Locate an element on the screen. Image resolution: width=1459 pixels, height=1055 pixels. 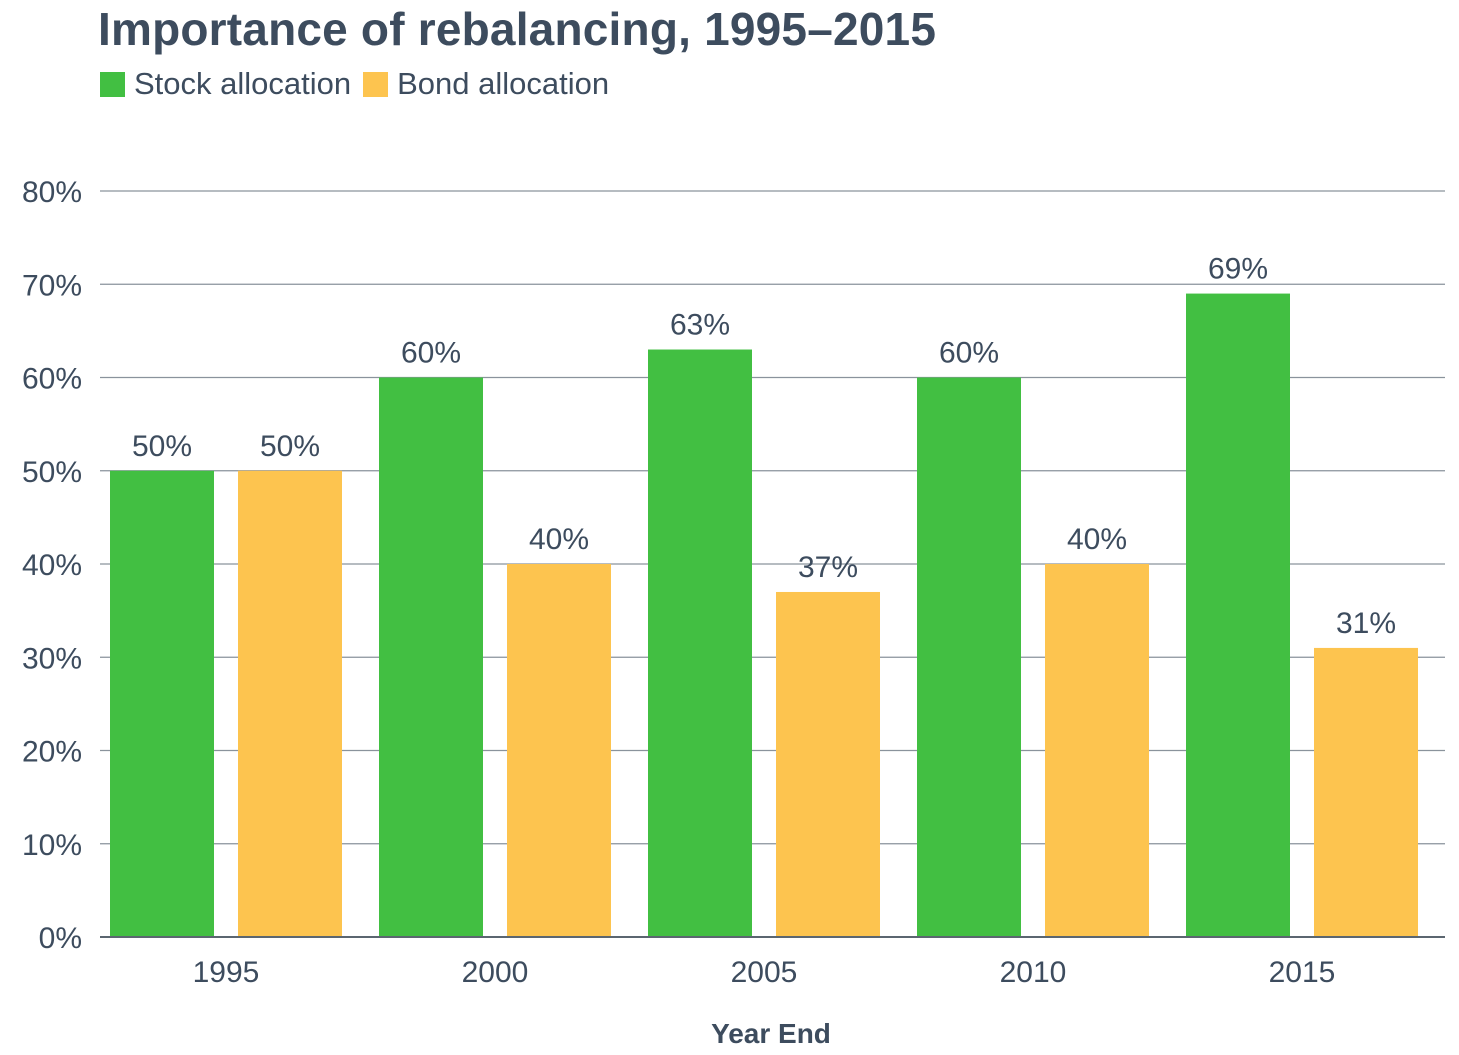
bar-value-label: 31% is located at coordinates (1366, 623).